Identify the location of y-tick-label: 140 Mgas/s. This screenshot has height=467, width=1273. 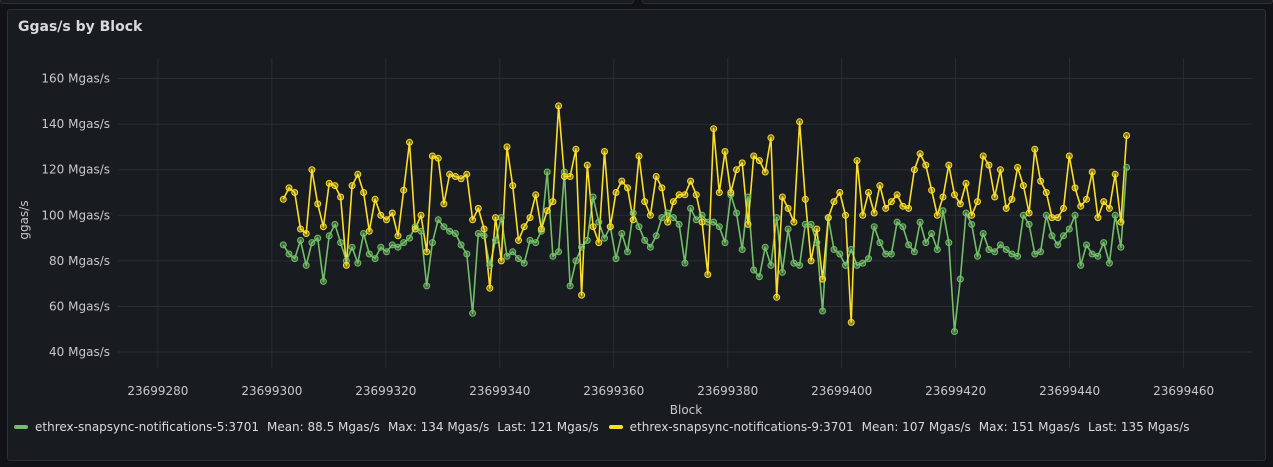
(75, 124).